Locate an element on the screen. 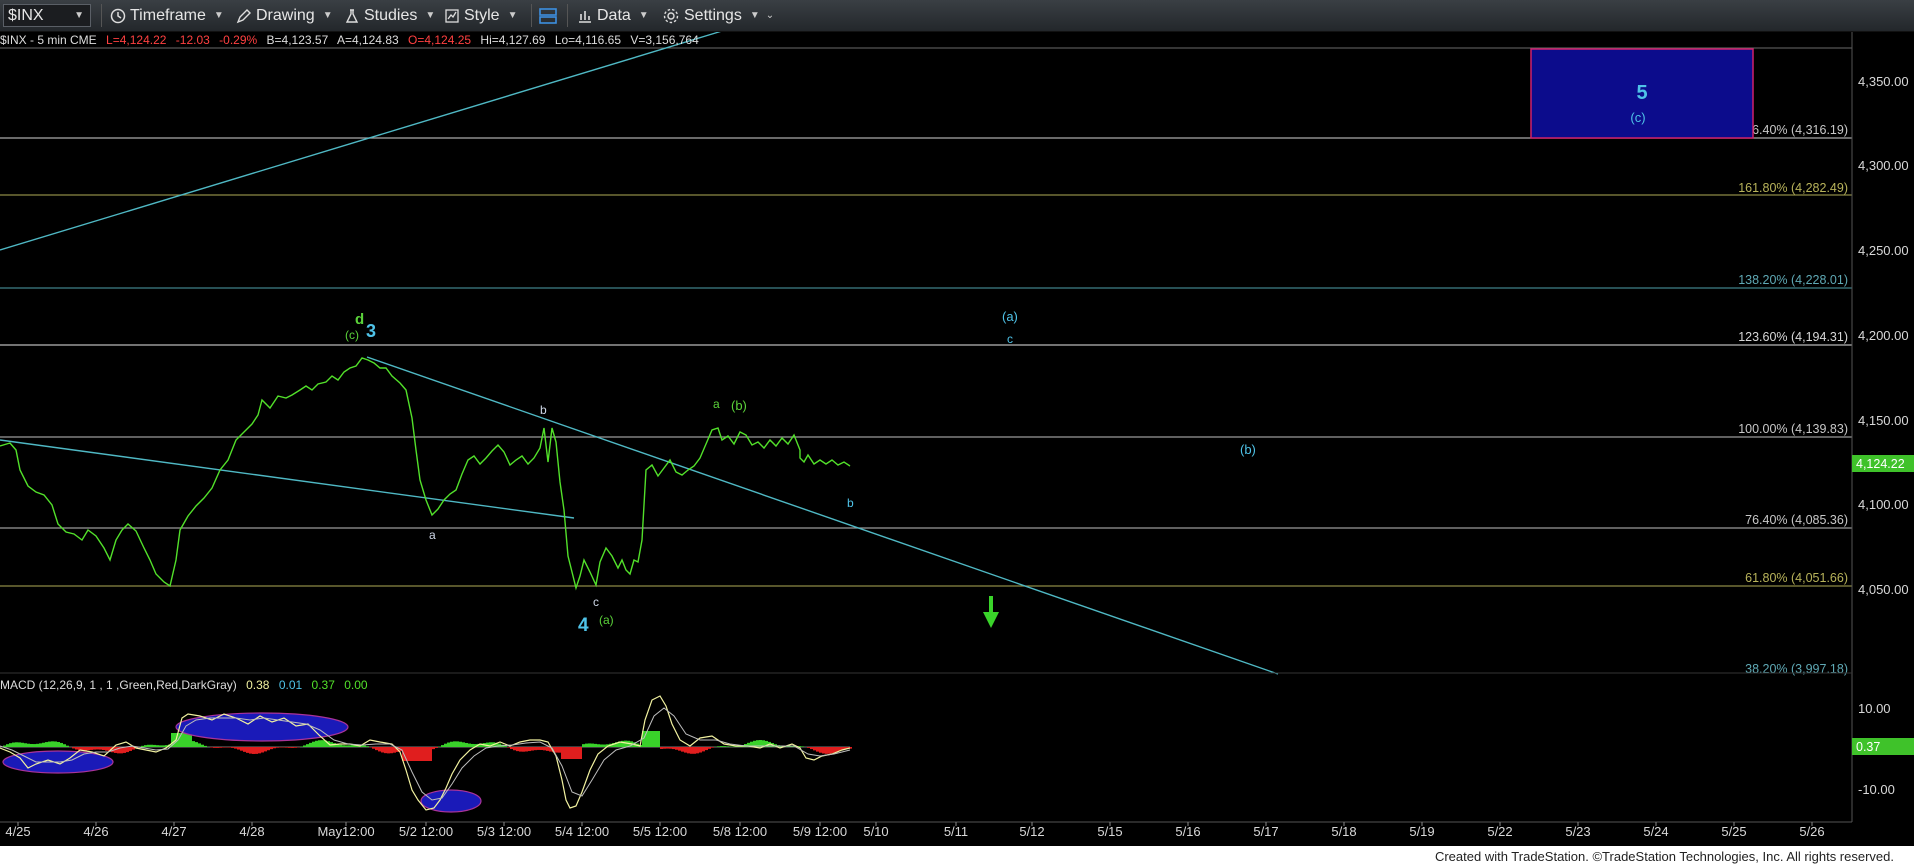 The image size is (1914, 866). fib-label: 123.60% (4,194.31) is located at coordinates (1793, 337).